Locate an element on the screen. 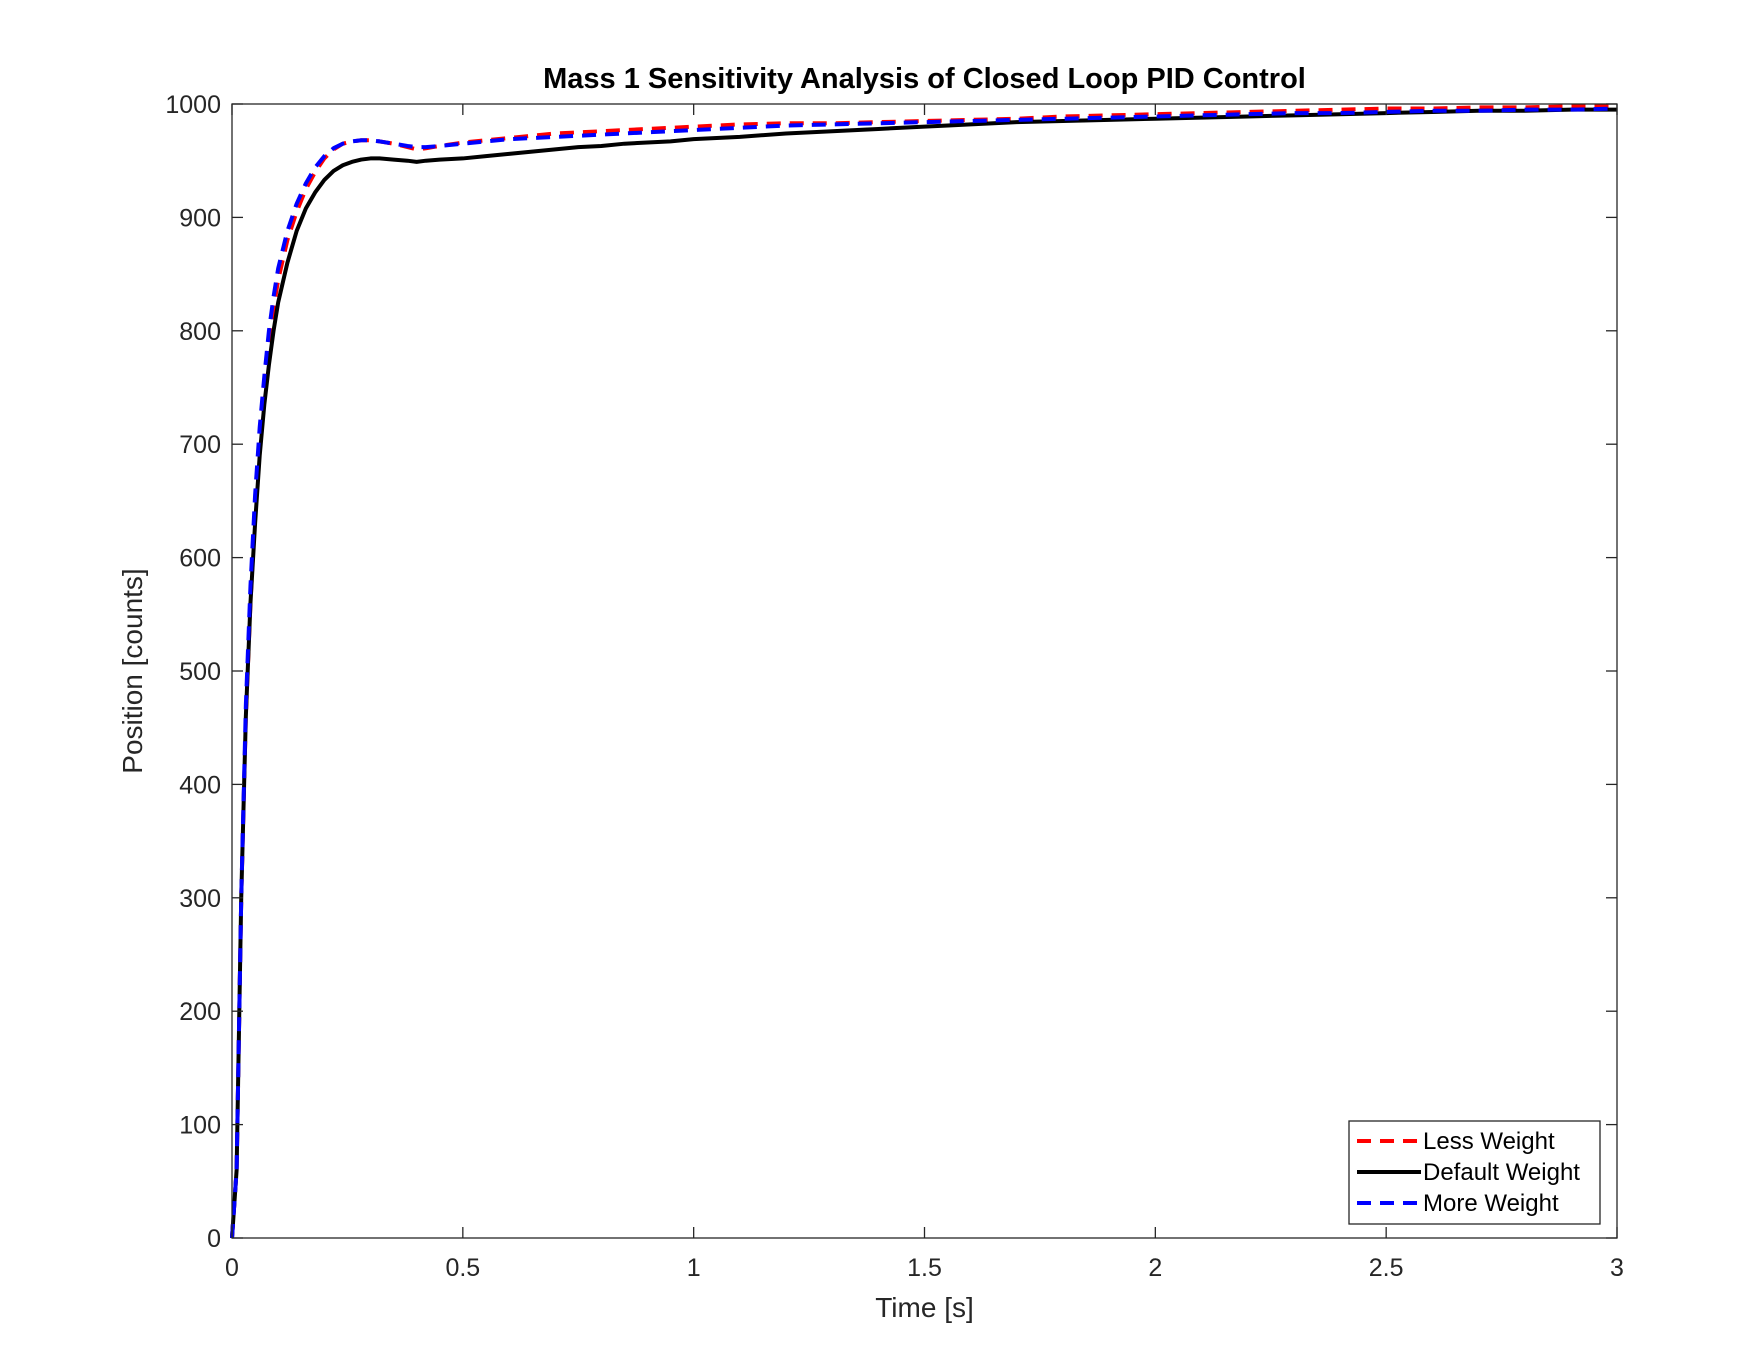 Image resolution: width=1762 pixels, height=1372 pixels. legend-label: More Weight is located at coordinates (1491, 1203).